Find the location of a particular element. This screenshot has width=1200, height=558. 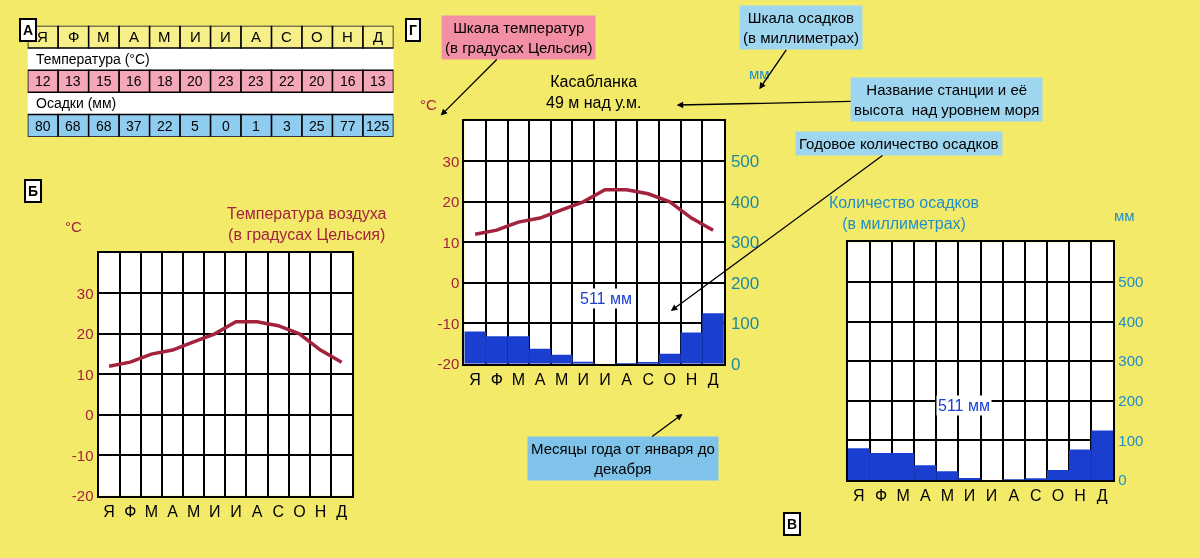

data-label: 12 is located at coordinates (43, 81).